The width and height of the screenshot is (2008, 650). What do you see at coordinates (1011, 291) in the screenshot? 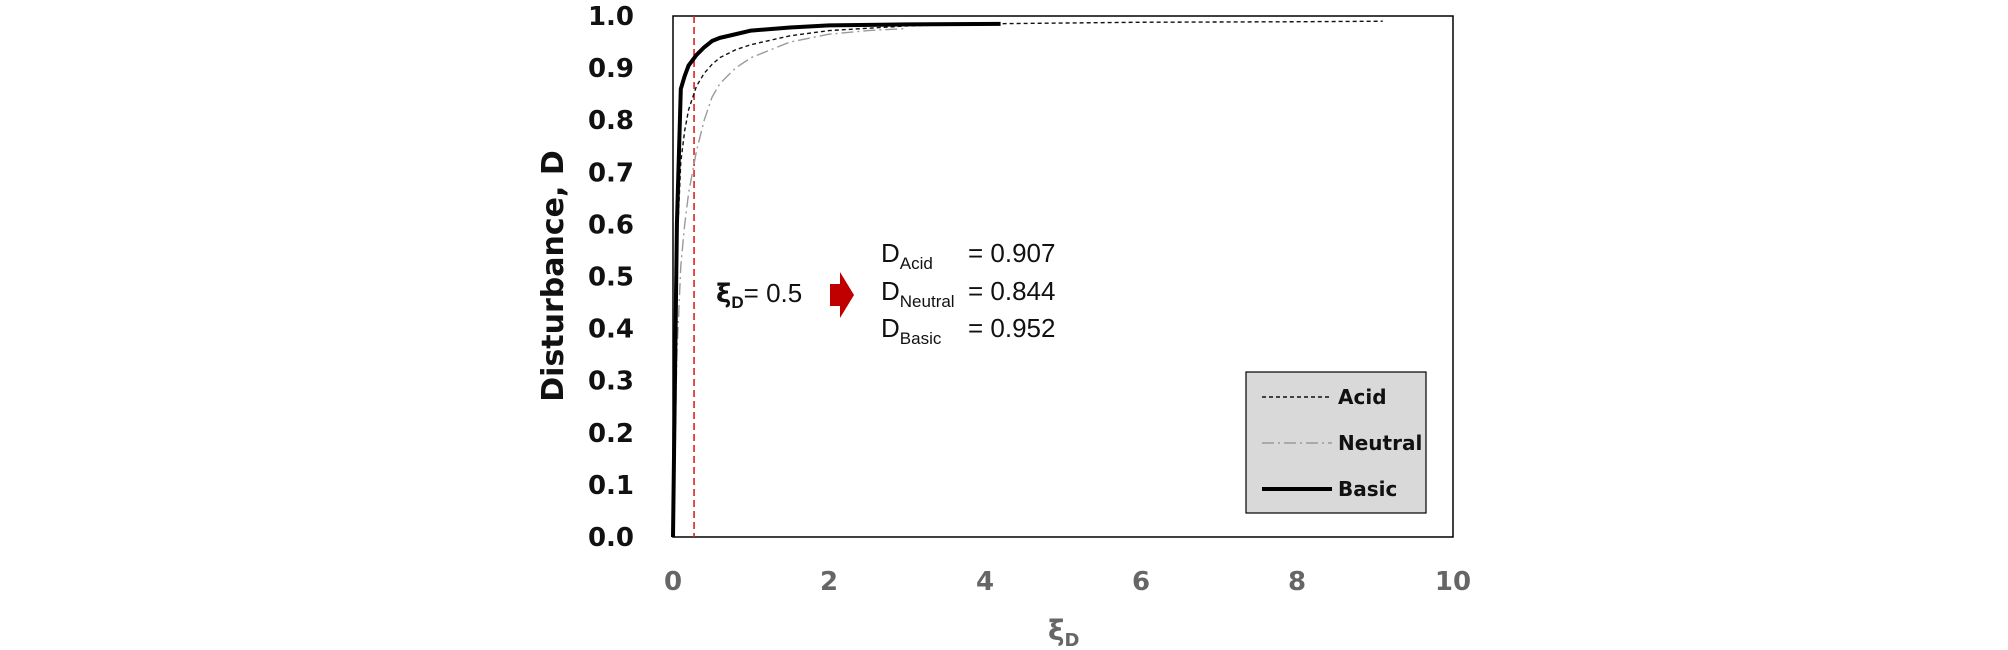
I see `annotation-value-neutral: = 0.844` at bounding box center [1011, 291].